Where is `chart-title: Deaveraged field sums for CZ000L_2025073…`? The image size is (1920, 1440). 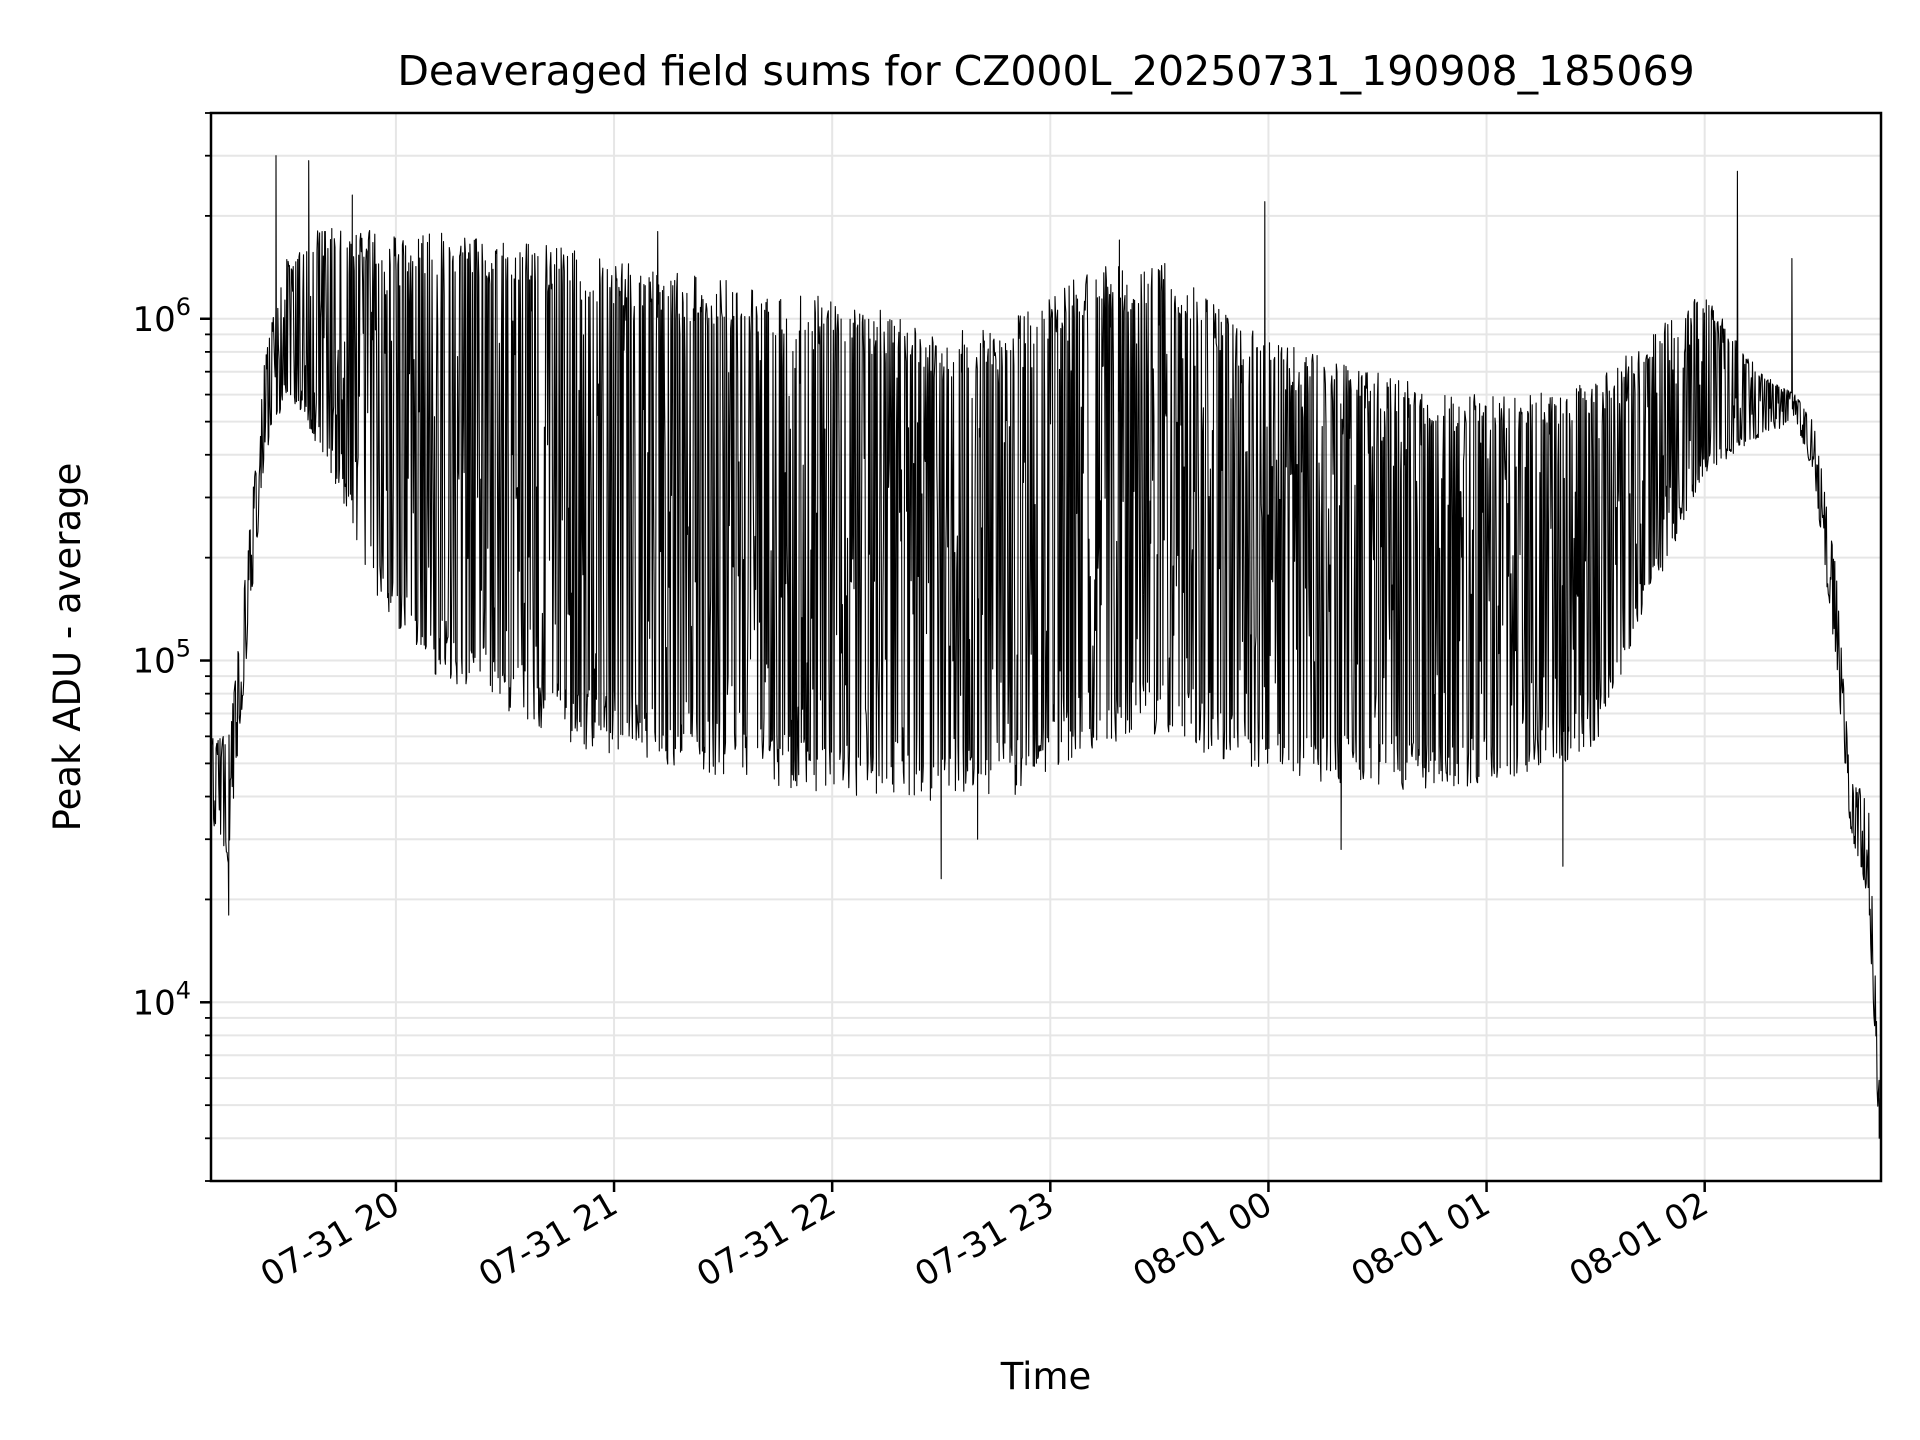
chart-title: Deaveraged field sums for CZ000L_2025073… is located at coordinates (1045, 71).